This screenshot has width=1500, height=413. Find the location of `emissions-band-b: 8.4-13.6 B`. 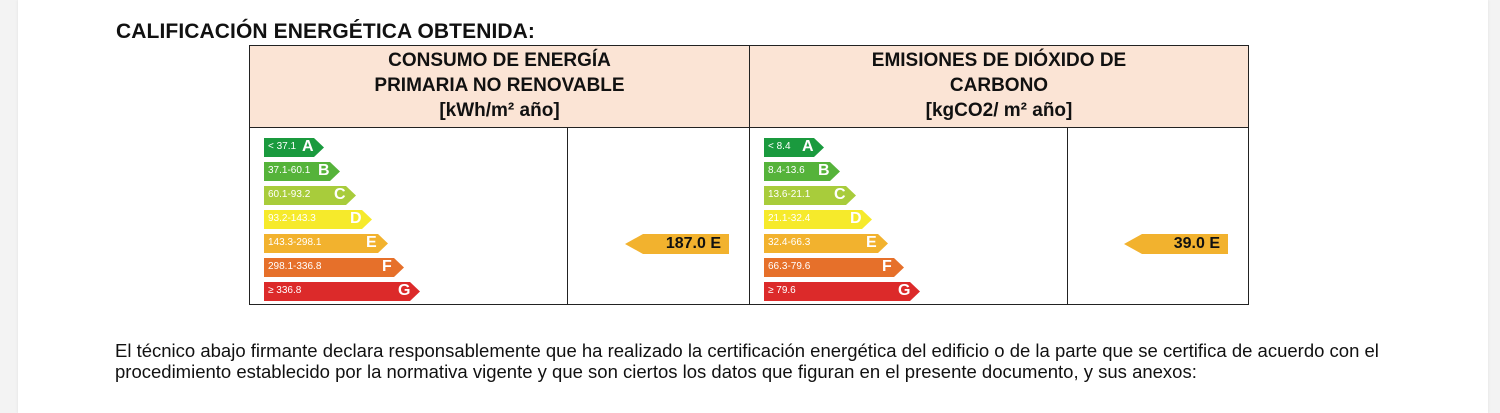

emissions-band-b: 8.4-13.6 B is located at coordinates (802, 171).